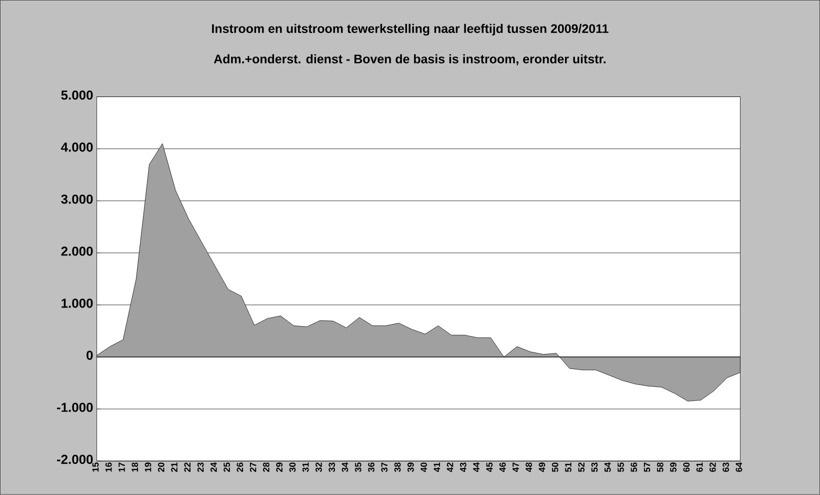 The height and width of the screenshot is (495, 820). I want to click on x-tick-label: 21, so click(174, 467).